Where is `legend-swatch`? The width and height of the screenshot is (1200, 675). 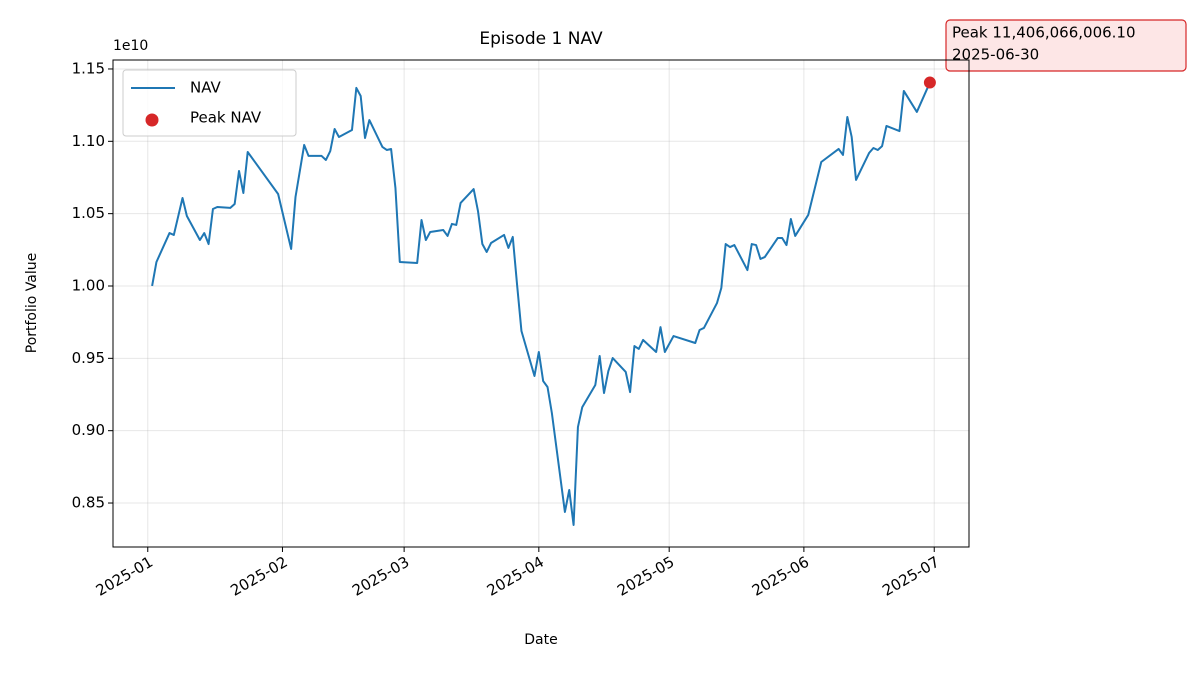
legend-swatch is located at coordinates (152, 120).